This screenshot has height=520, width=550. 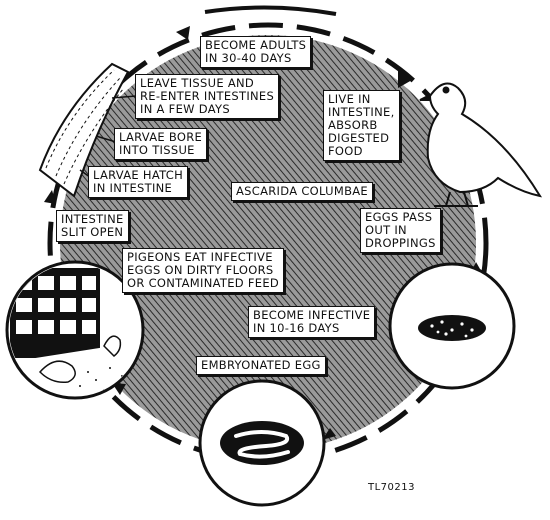 I want to click on pigeon-coop-icon, so click(x=75, y=330).